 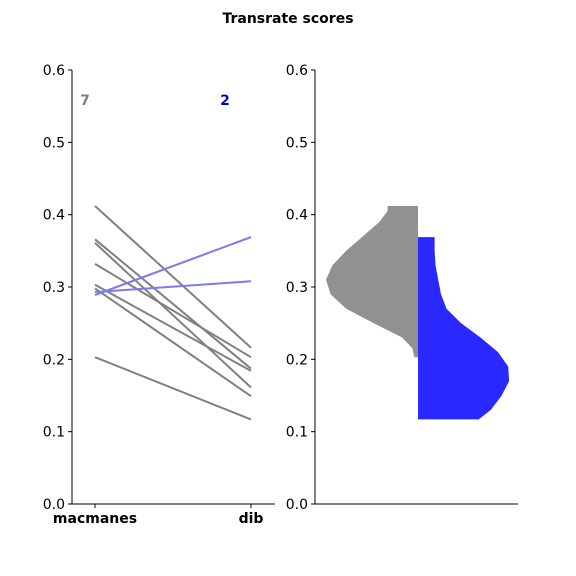 What do you see at coordinates (297, 71) in the screenshot?
I see `right-y-tick-label: 0.6` at bounding box center [297, 71].